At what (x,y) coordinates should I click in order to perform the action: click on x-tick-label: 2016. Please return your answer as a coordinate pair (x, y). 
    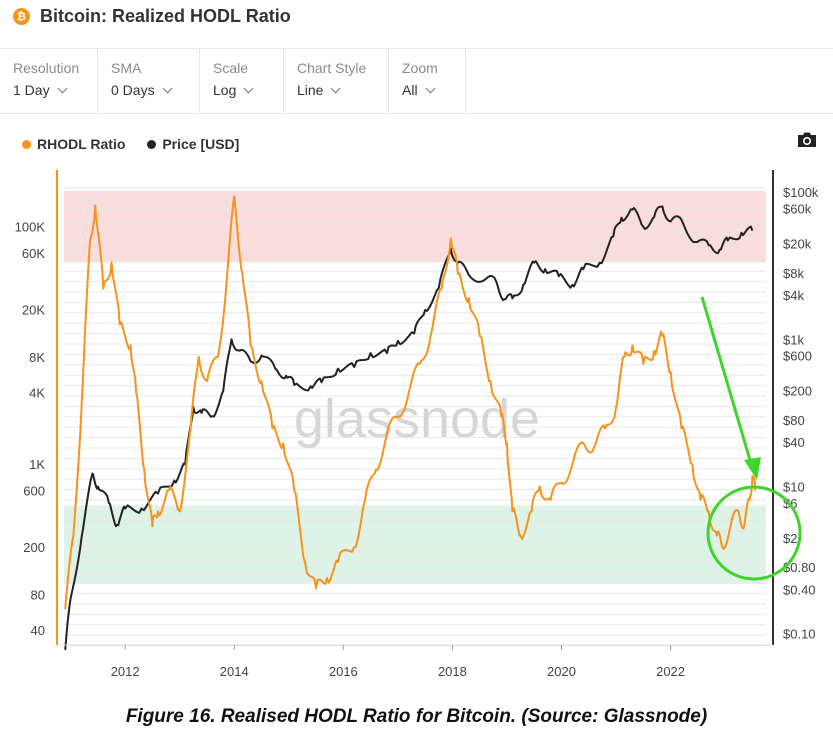
    Looking at the image, I should click on (343, 671).